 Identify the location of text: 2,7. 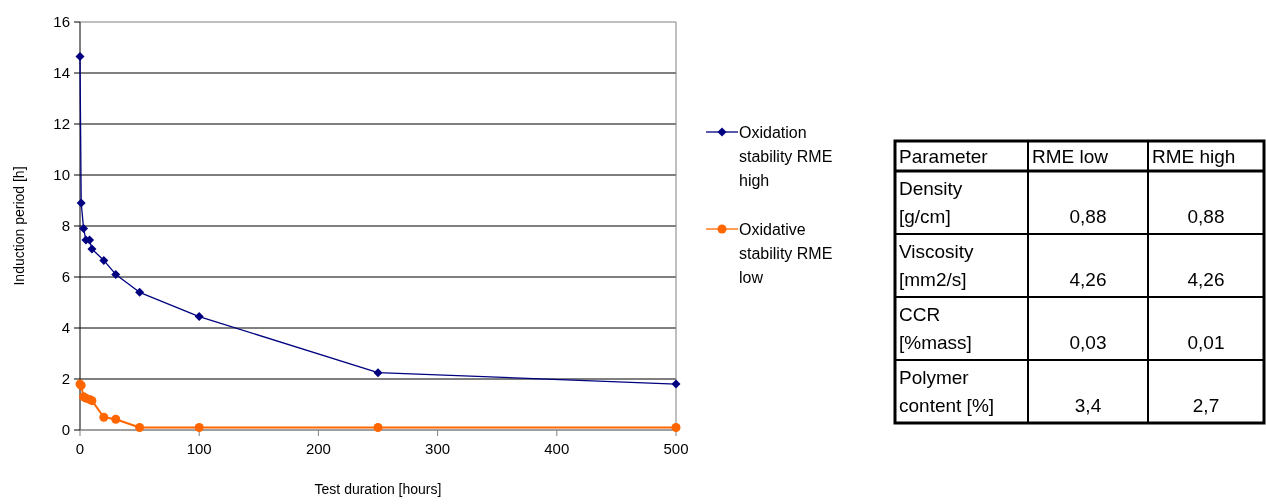
(1206, 405).